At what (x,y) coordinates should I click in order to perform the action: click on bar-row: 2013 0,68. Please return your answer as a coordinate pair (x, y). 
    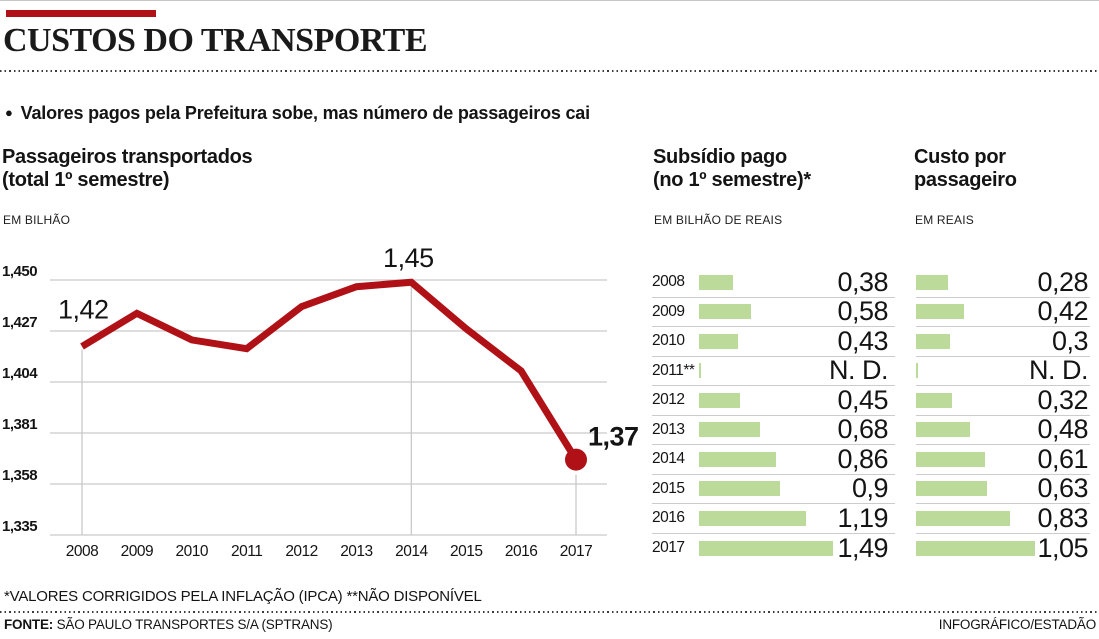
    Looking at the image, I should click on (773, 429).